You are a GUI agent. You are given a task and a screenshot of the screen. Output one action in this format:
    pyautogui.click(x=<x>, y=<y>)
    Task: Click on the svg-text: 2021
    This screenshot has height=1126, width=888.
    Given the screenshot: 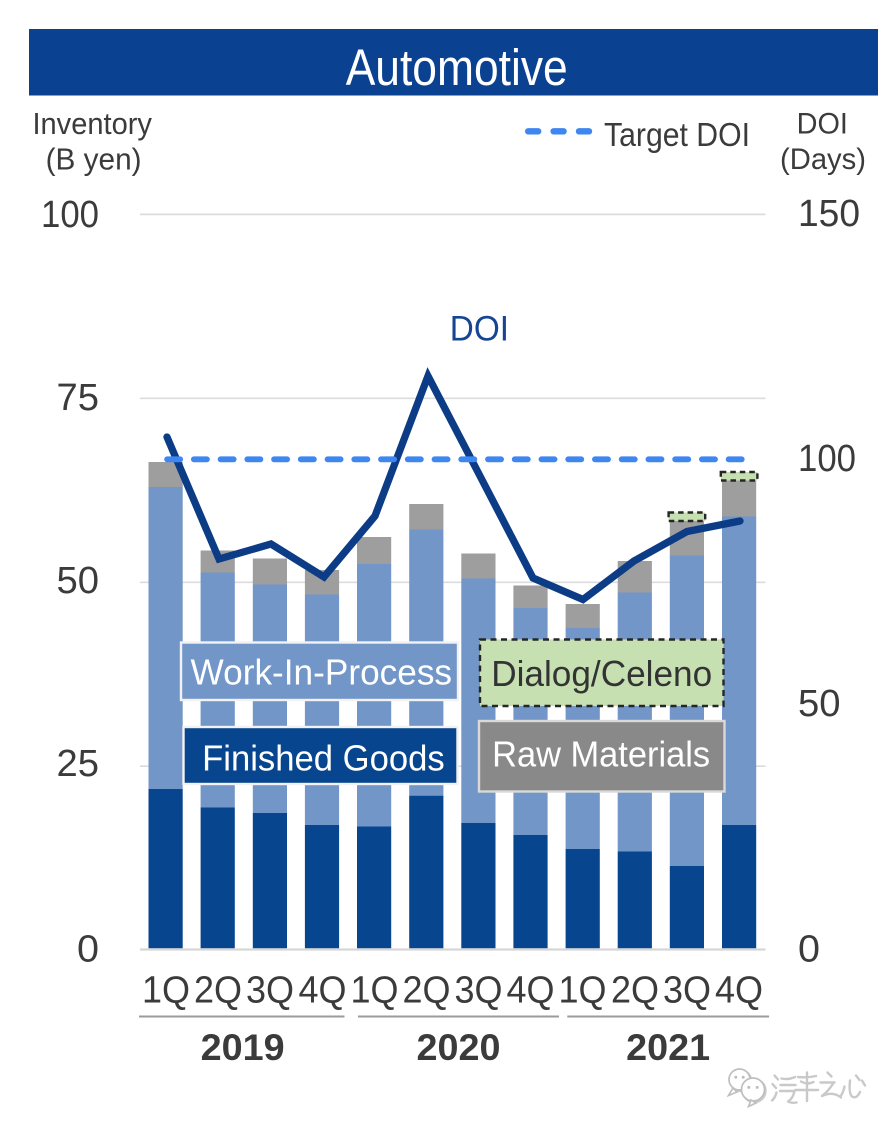 What is the action you would take?
    pyautogui.click(x=668, y=1047)
    